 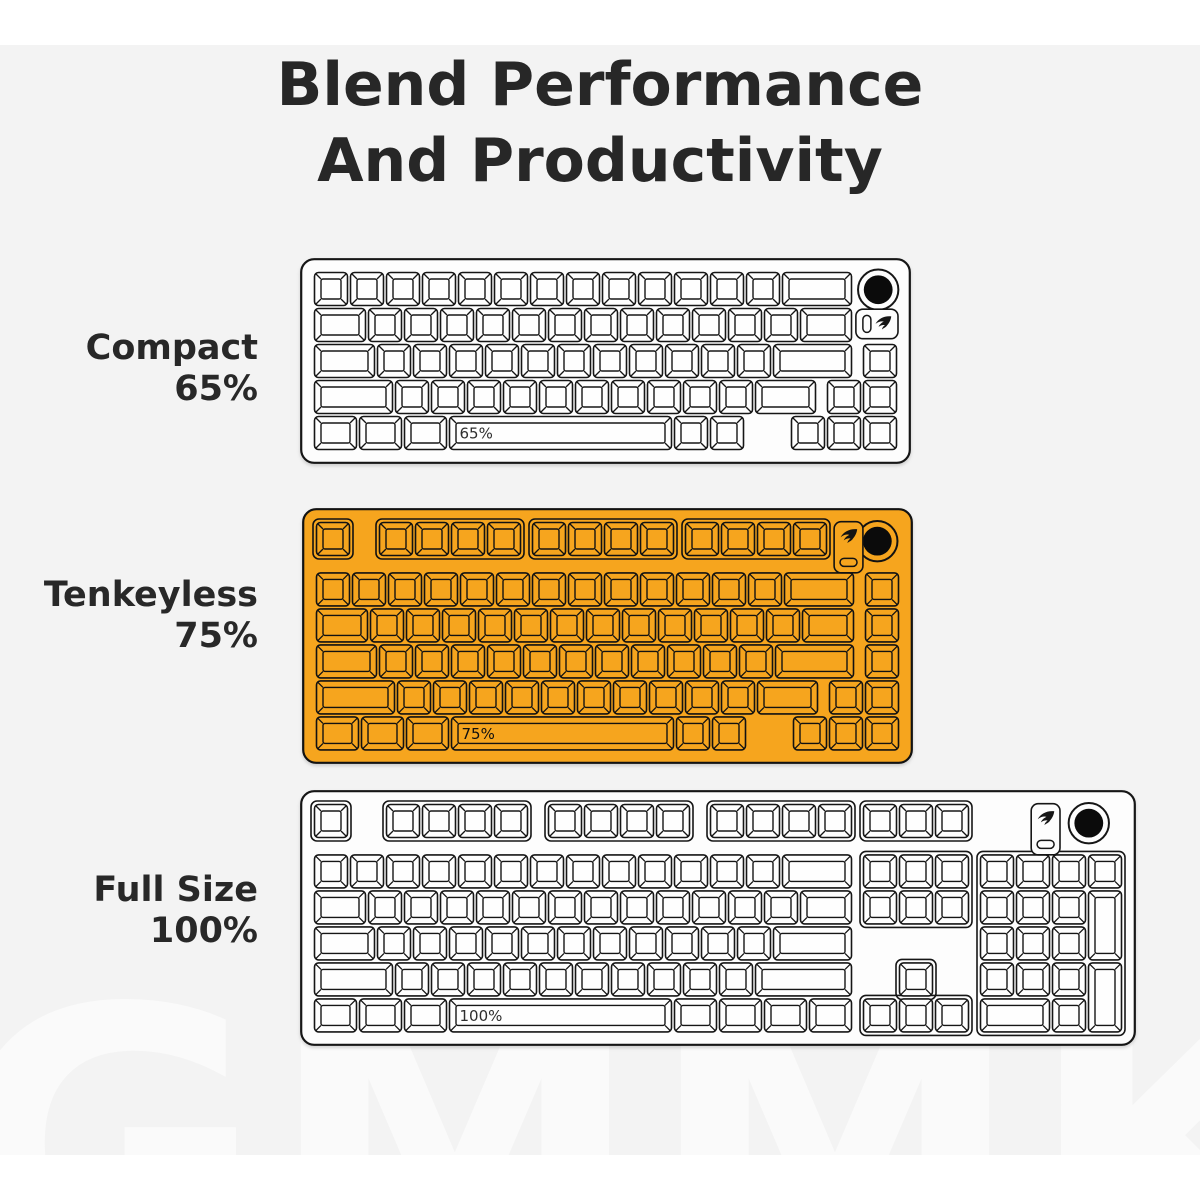 What do you see at coordinates (600, 161) in the screenshot?
I see `title-line-2: And Productivity` at bounding box center [600, 161].